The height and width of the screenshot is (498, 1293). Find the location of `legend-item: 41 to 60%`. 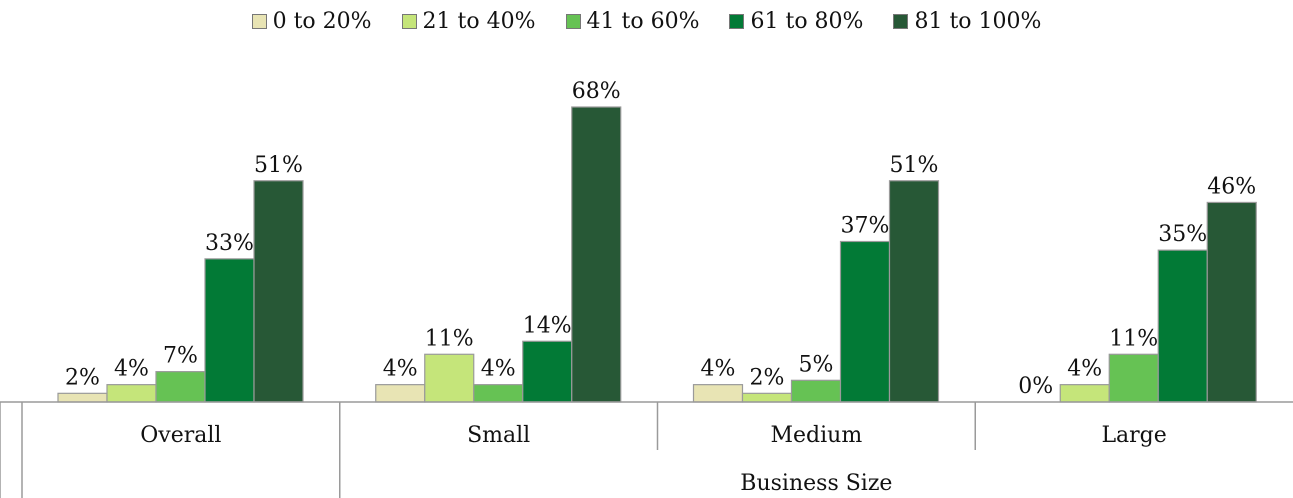

legend-item: 41 to 60% is located at coordinates (632, 21).